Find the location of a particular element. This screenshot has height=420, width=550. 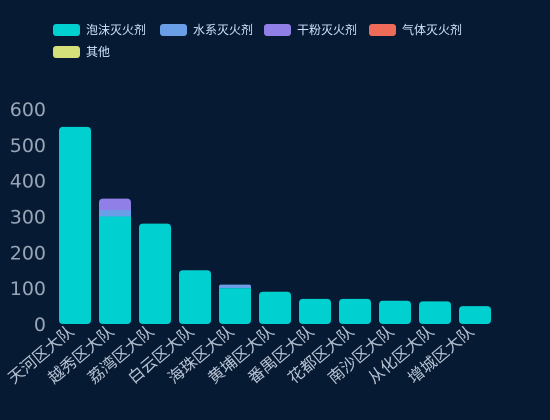

y-tick-label: 0 is located at coordinates (40, 325).